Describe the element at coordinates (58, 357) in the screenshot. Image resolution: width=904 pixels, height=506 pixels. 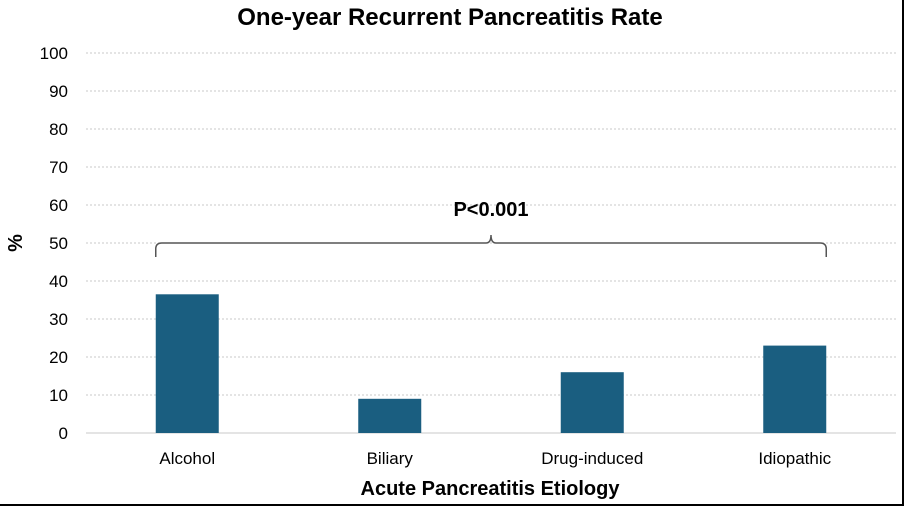
I see `y-tick-label: 20` at that location.